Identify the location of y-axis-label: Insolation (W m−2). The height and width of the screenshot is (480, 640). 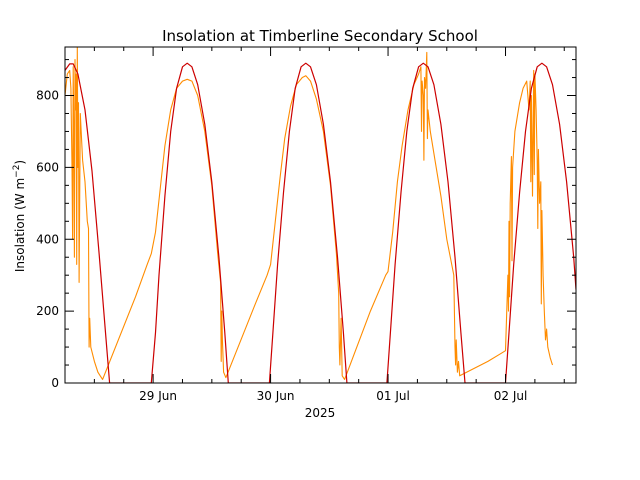
(19, 216).